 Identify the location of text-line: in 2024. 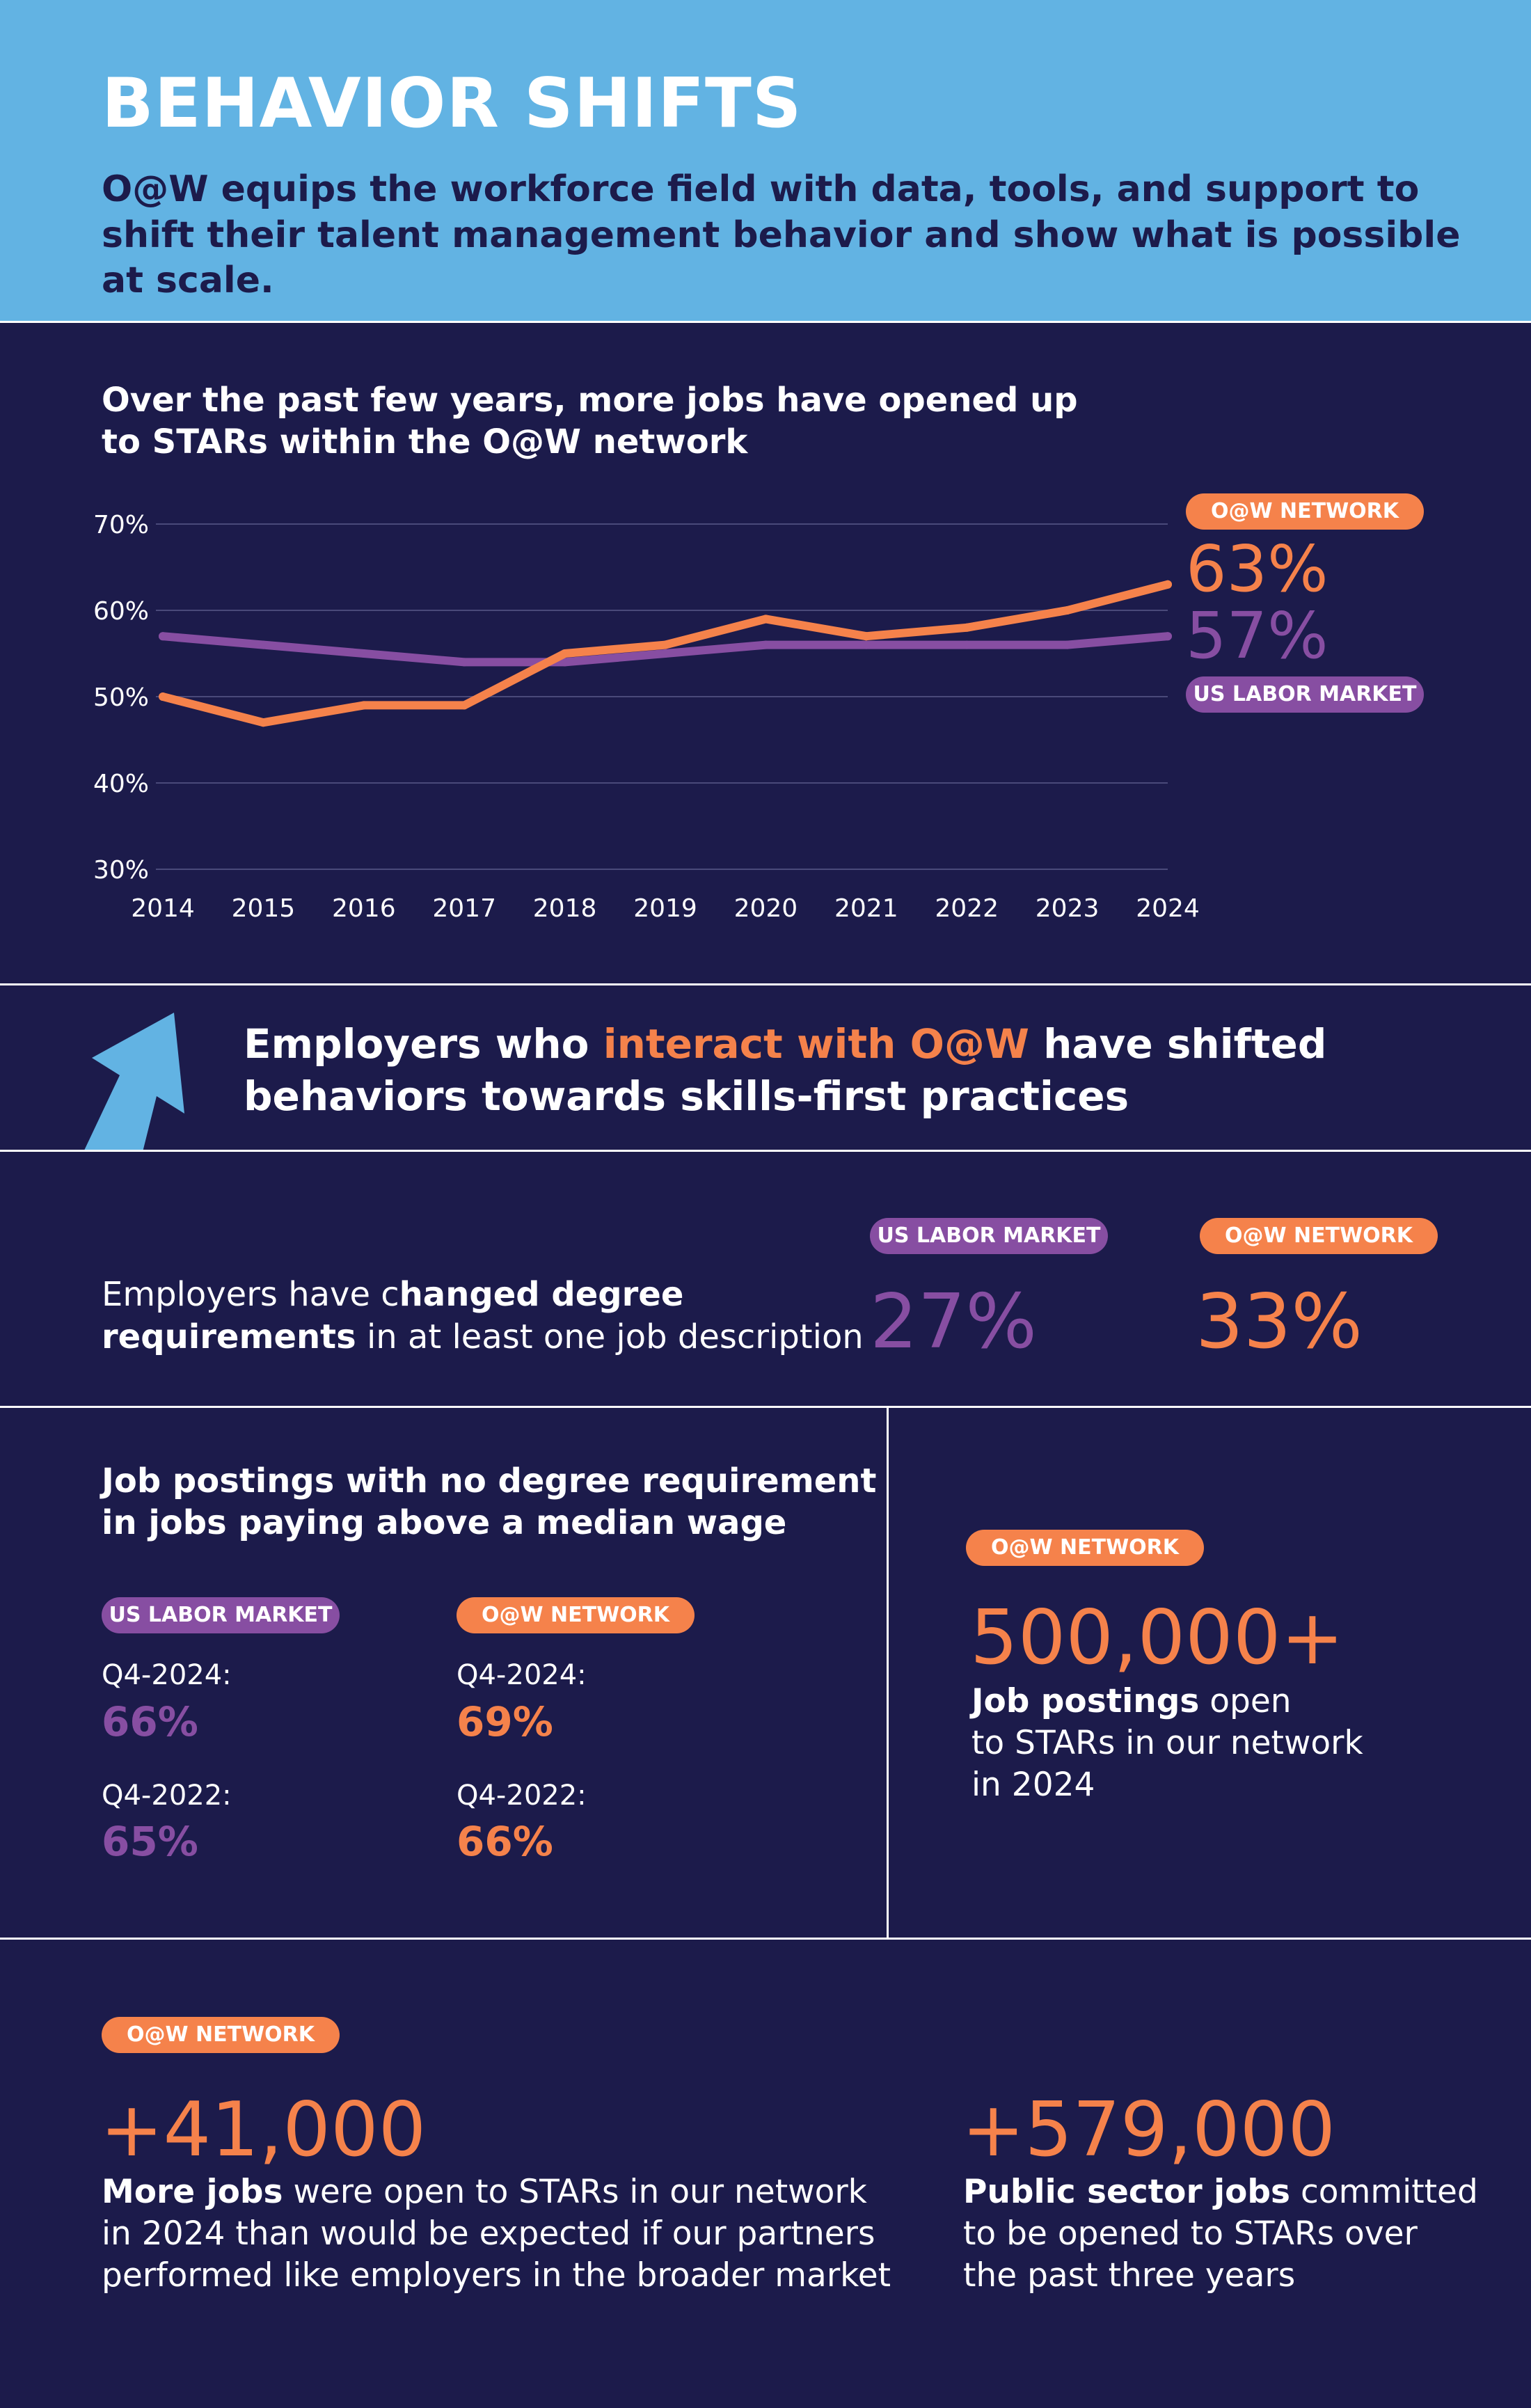
(1033, 1785).